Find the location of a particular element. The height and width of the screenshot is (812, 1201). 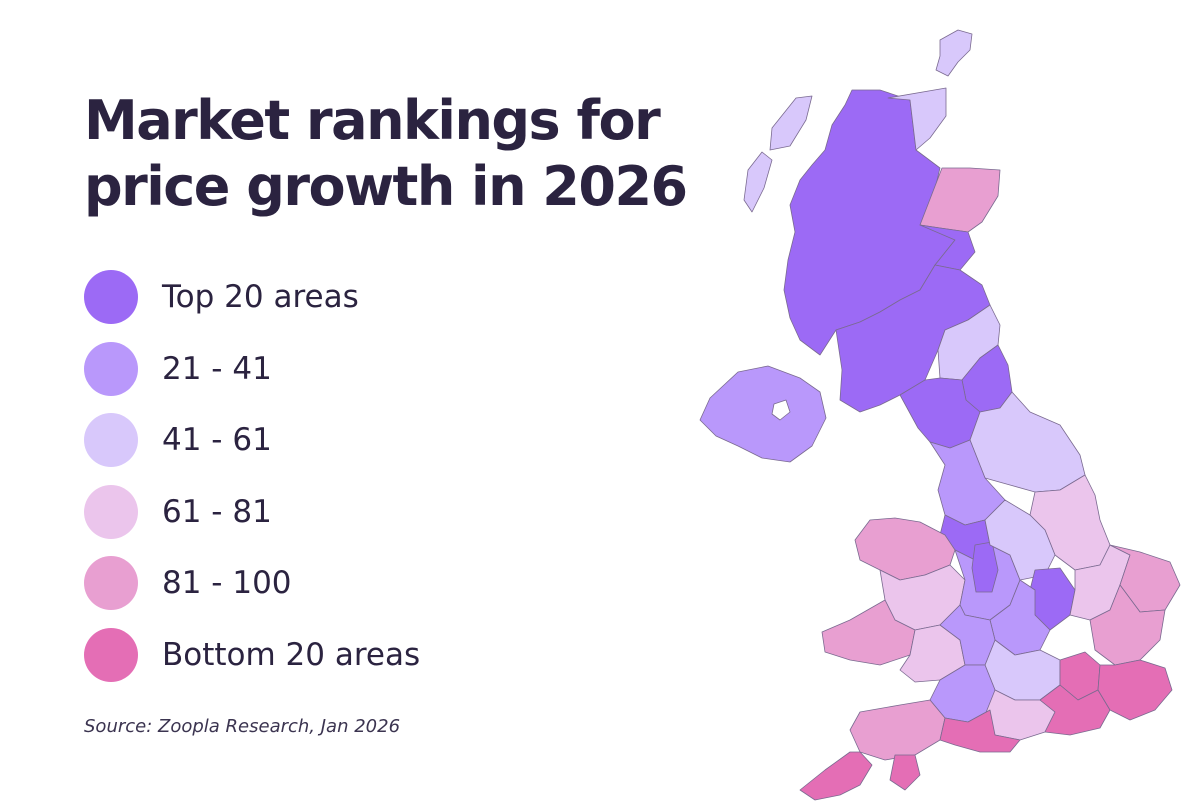

region-northern-ireland is located at coordinates (763, 414).